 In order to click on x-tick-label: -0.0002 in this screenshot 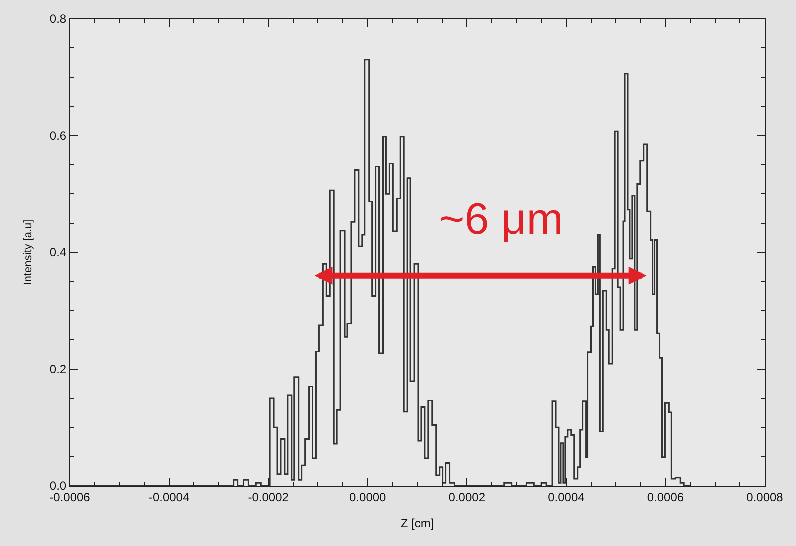, I will do `click(269, 497)`.